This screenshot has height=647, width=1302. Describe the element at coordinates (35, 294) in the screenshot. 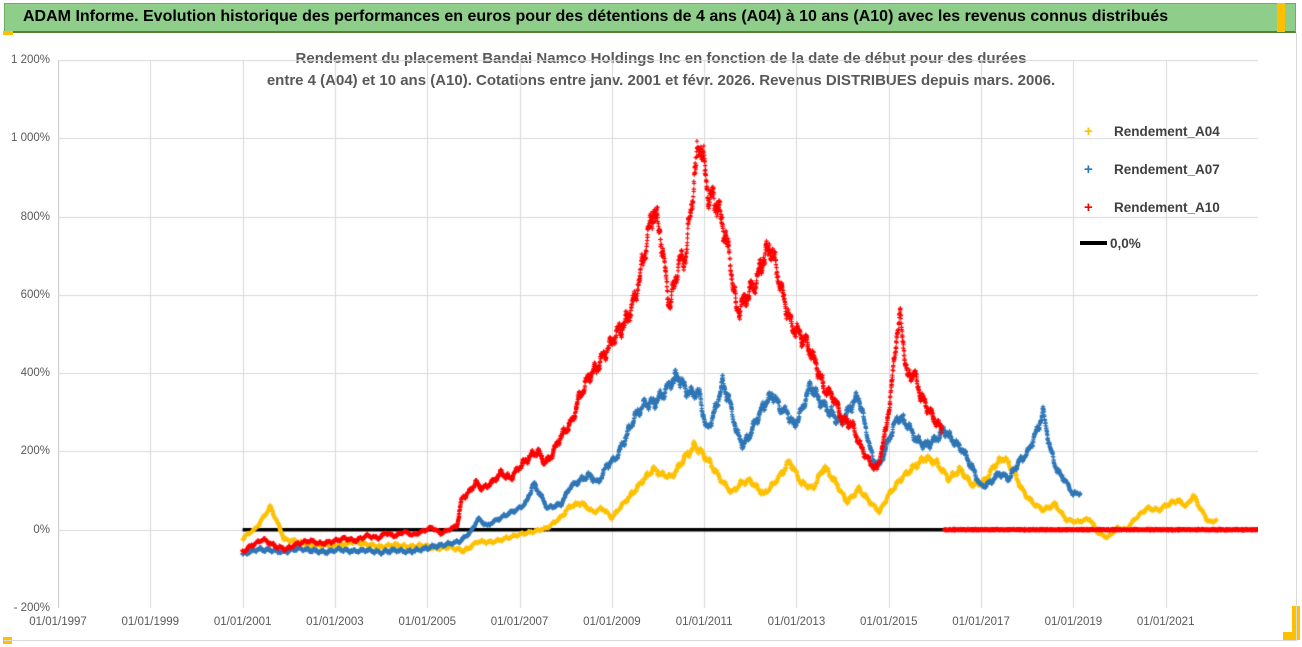

I see `y-tick-label: 600%` at that location.